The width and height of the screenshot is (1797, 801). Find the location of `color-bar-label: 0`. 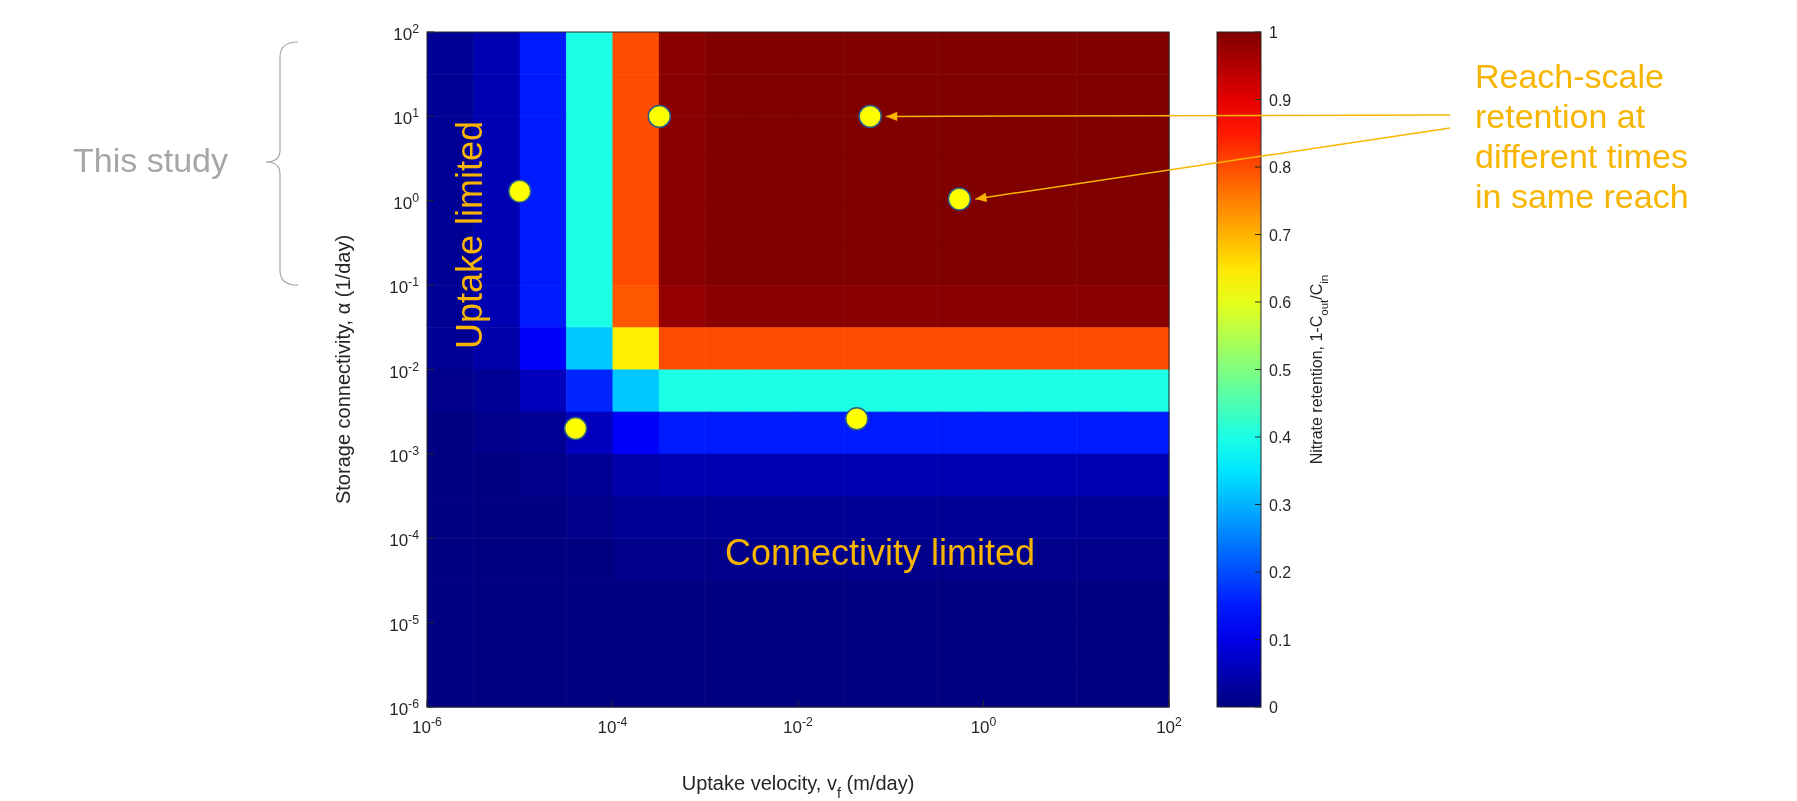

color-bar-label: 0 is located at coordinates (1273, 707).